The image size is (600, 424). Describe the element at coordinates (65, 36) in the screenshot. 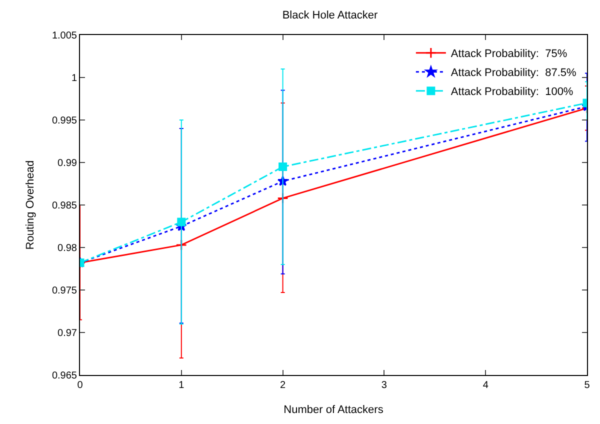

I see `y-tick-label: 1.005` at that location.